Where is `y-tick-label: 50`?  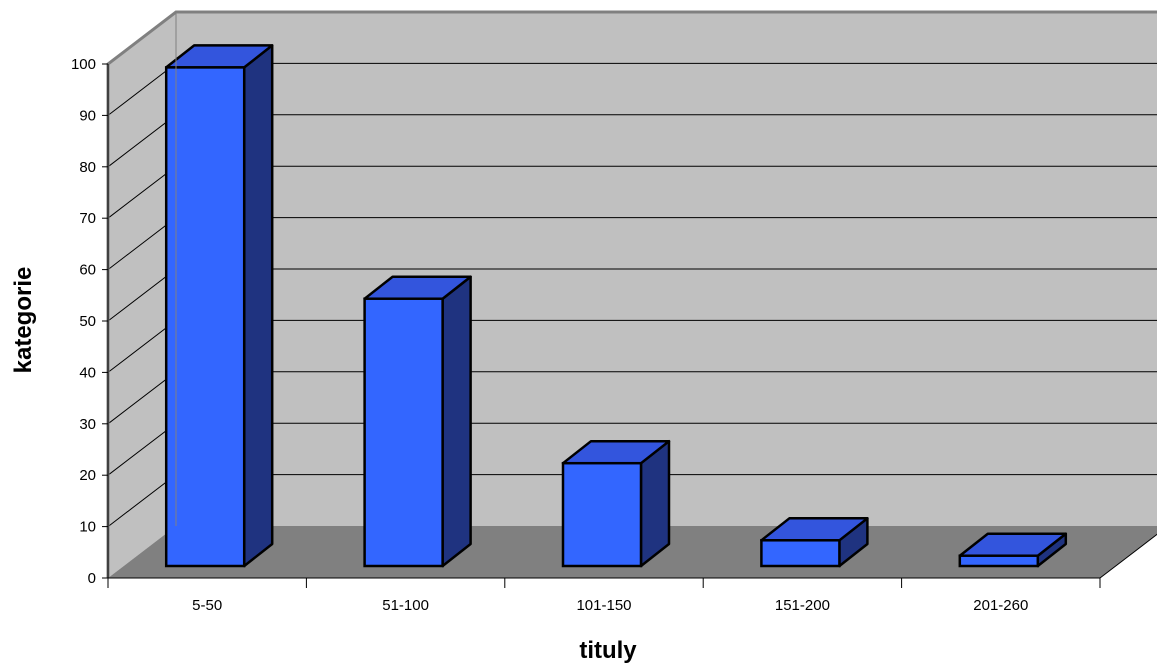
y-tick-label: 50 is located at coordinates (87, 321).